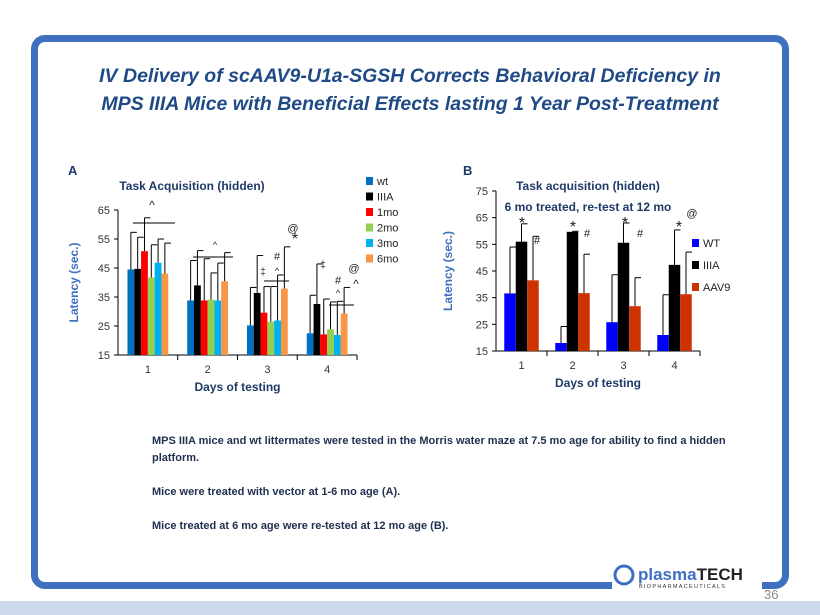  Describe the element at coordinates (191, 186) in the screenshot. I see `chart-title: Task Acquisition (hidden)` at that location.